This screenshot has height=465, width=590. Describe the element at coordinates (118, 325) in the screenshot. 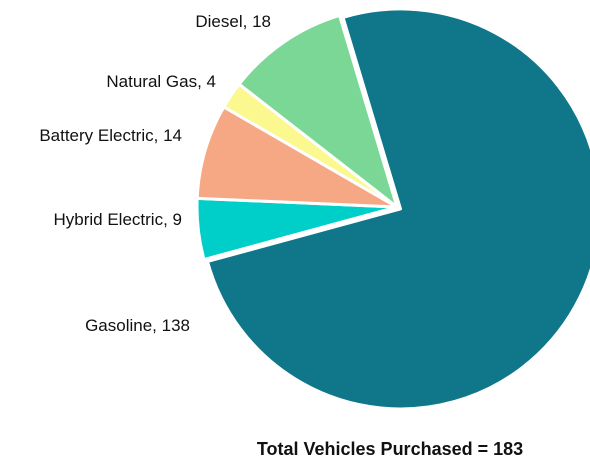

I see `slice-label-name: Gasoline` at that location.